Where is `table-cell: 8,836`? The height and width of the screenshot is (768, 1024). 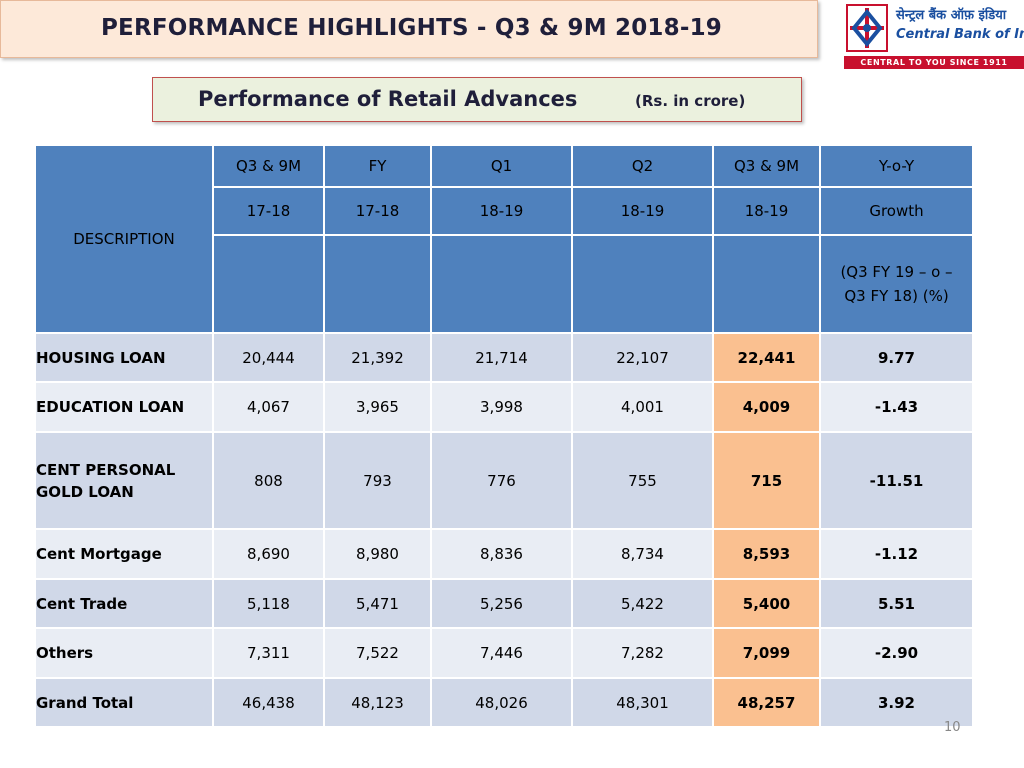
table-cell: 8,836 is located at coordinates (501, 554).